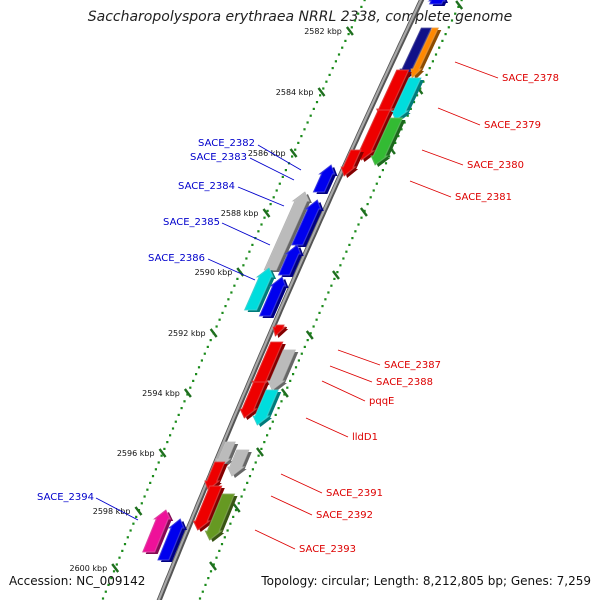  What do you see at coordinates (530, 78) in the screenshot?
I see `gene-label-sace-2378: SACE_2378` at bounding box center [530, 78].